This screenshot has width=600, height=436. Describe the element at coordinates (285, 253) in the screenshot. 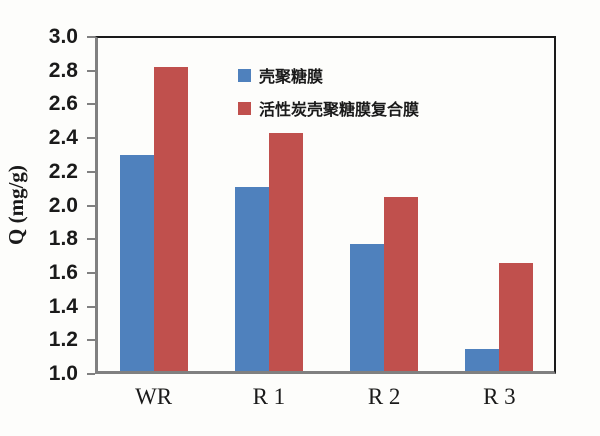

I see `bar-series2-r1` at that location.